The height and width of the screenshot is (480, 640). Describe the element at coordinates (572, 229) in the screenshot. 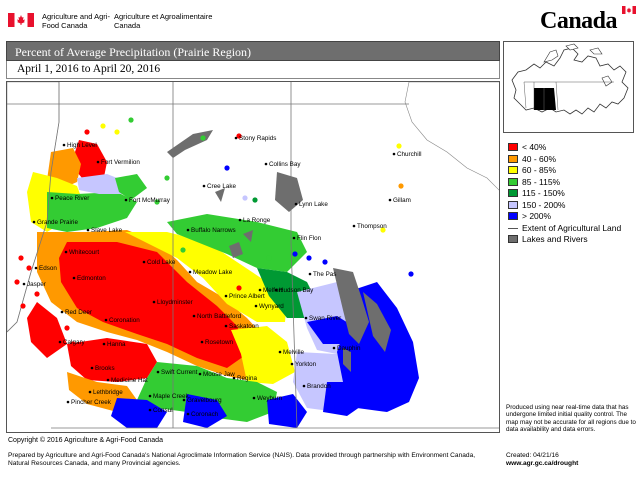

I see `legend-item: Extent of Agricultural Land` at that location.